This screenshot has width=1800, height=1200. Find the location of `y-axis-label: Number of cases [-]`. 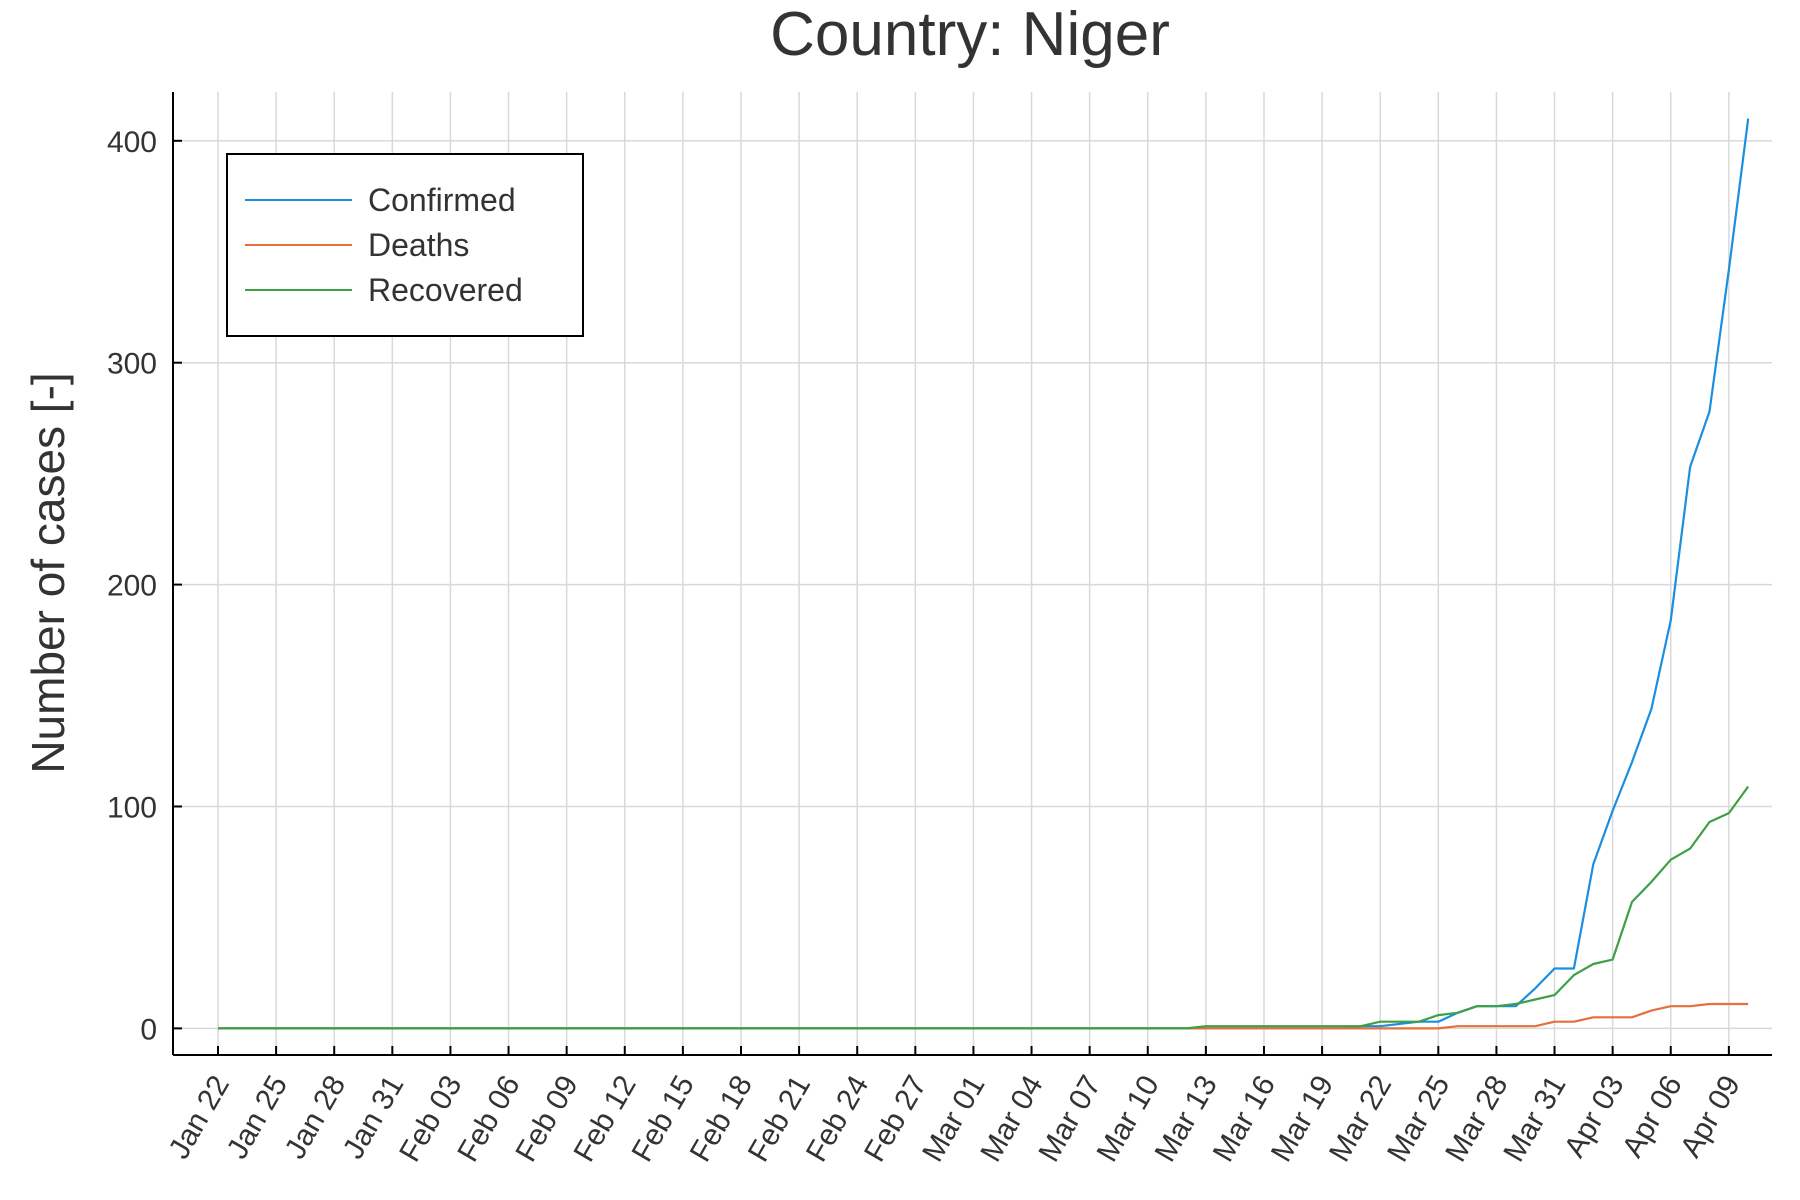

y-axis-label: Number of cases [-] is located at coordinates (48, 572).